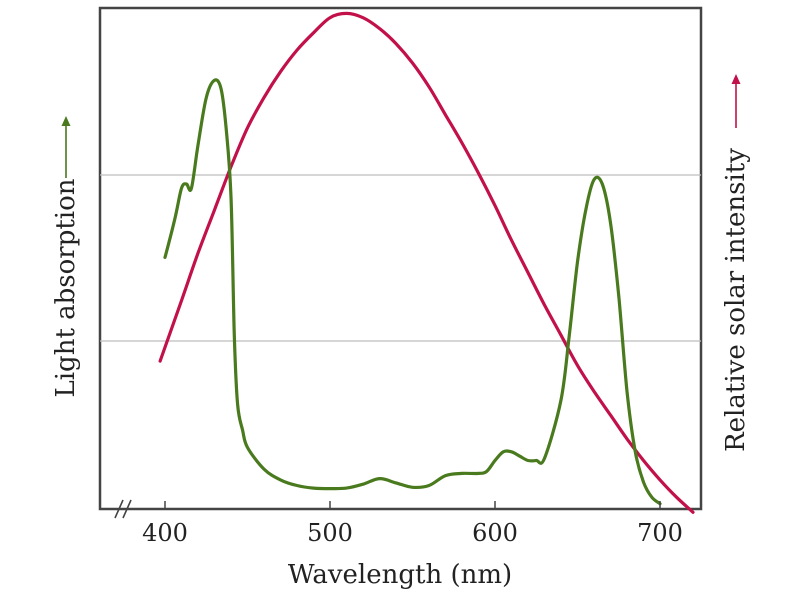  I want to click on right-axis-title: Relative solar intensity, so click(736, 300).